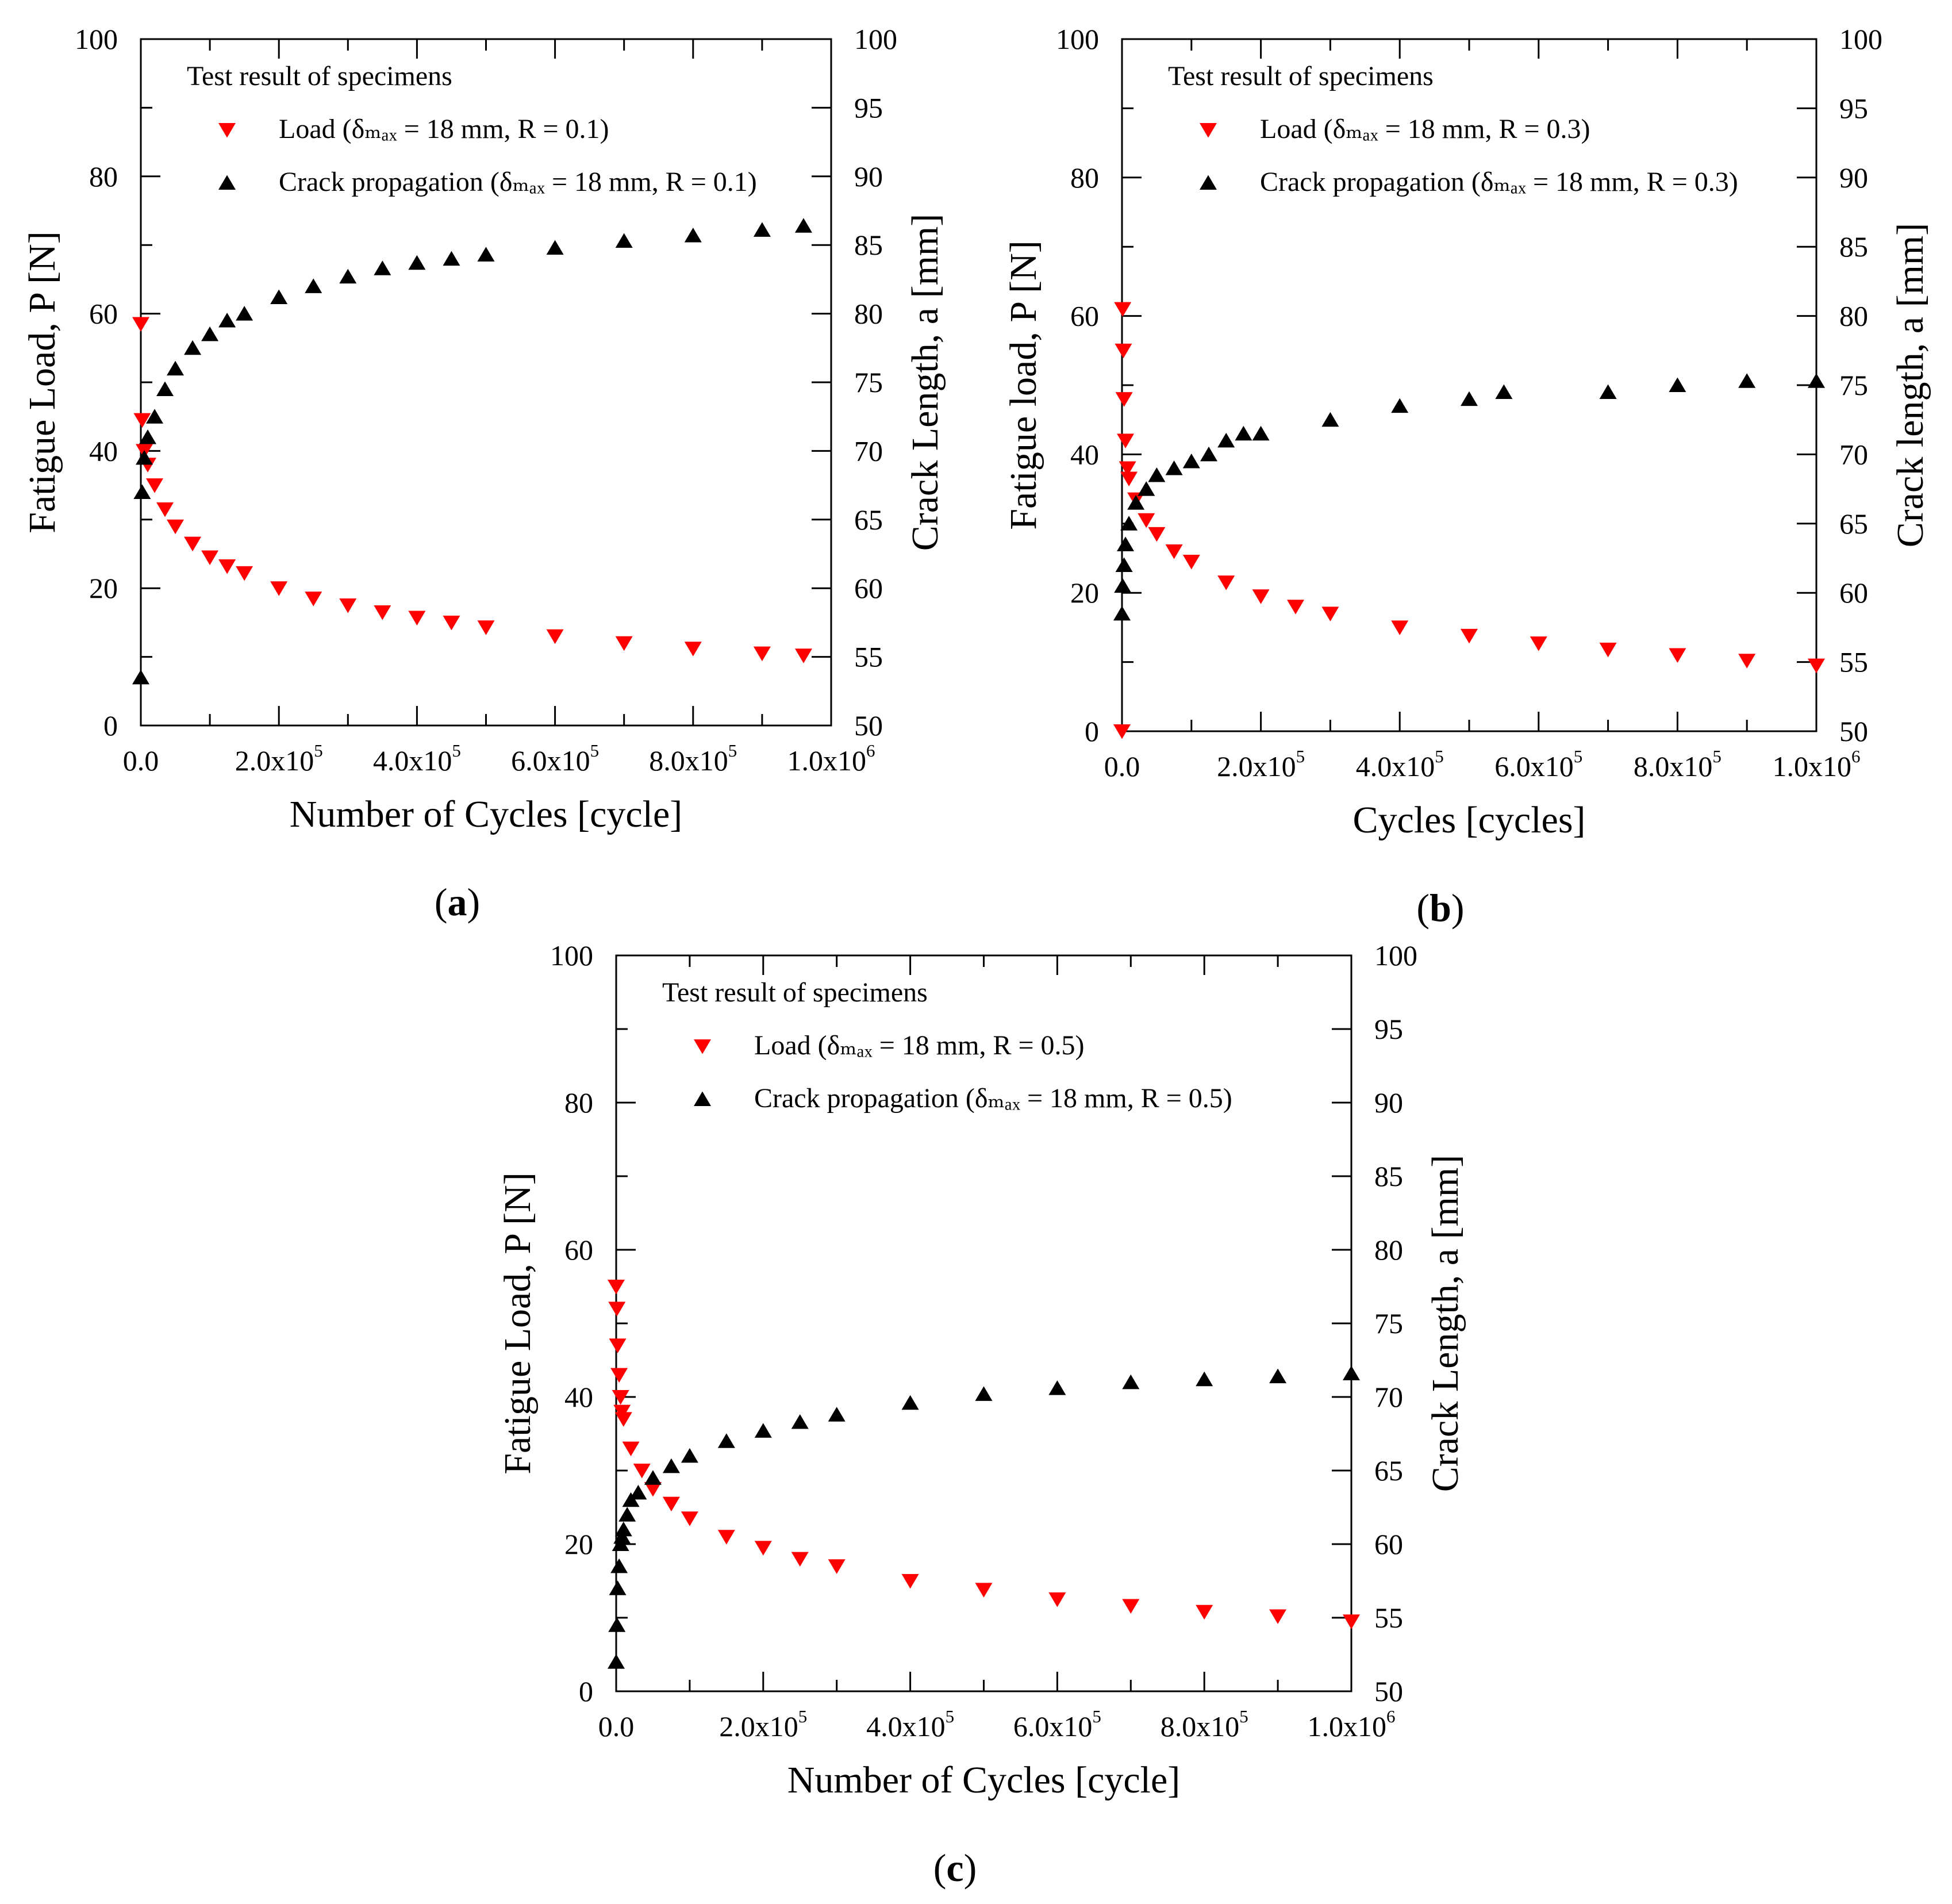 This screenshot has width=1952, height=1904. Describe the element at coordinates (1445, 1323) in the screenshot. I see `y-right-axis-title: Crack Length, a [mm]` at that location.